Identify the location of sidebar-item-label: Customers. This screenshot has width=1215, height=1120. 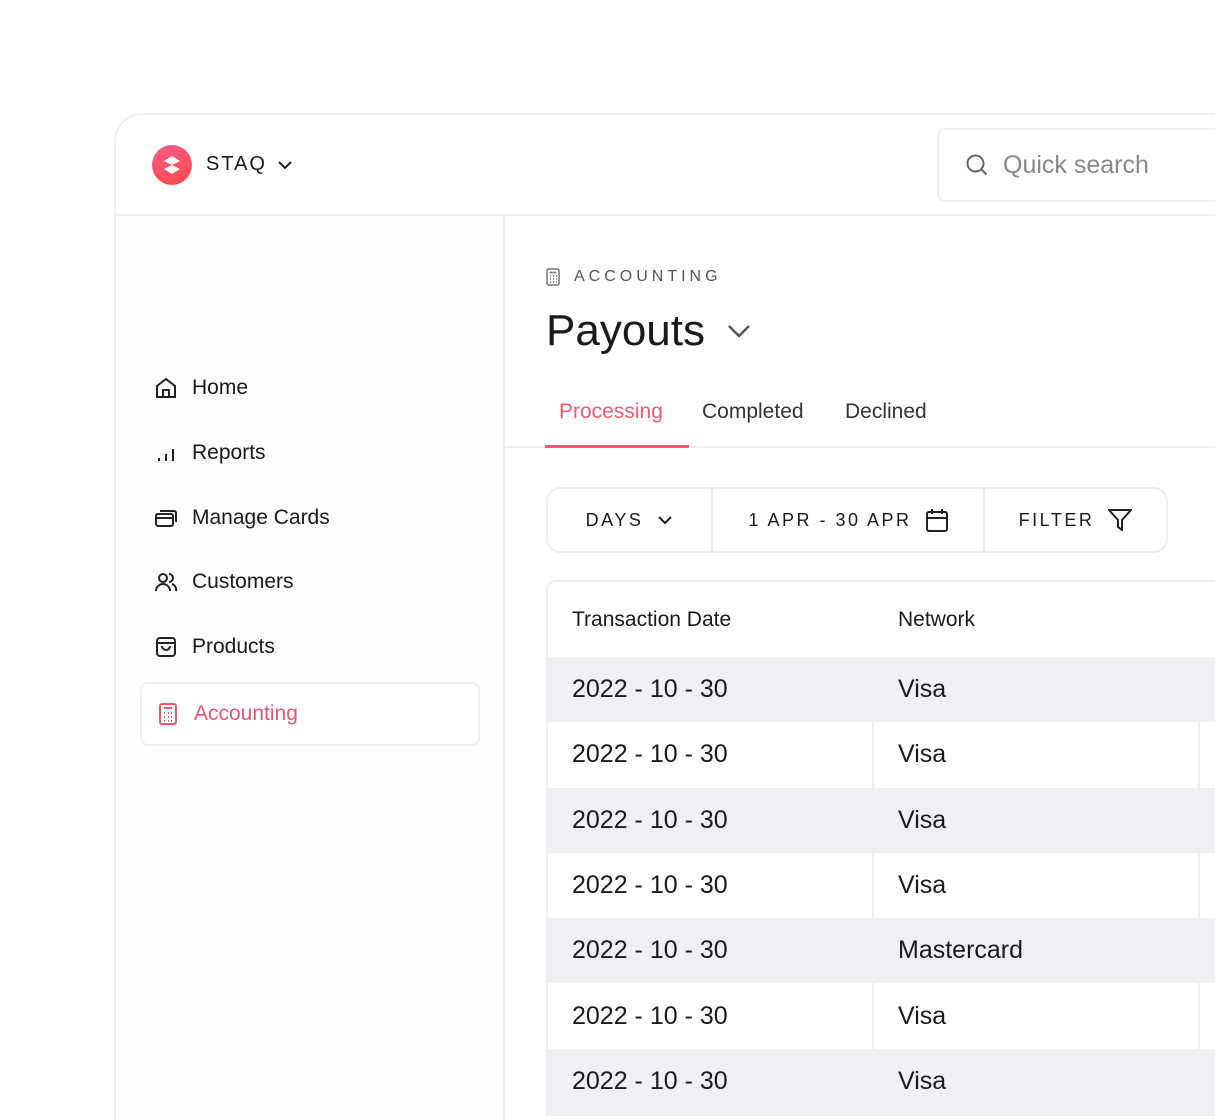
(243, 581).